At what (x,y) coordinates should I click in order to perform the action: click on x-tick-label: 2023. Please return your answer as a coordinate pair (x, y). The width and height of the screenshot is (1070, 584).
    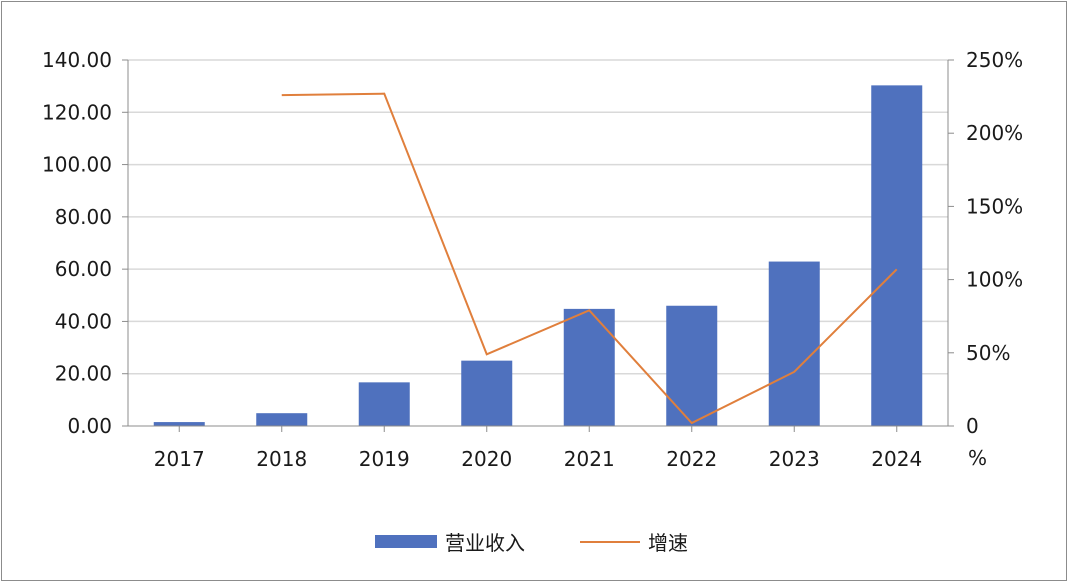
    Looking at the image, I should click on (794, 459).